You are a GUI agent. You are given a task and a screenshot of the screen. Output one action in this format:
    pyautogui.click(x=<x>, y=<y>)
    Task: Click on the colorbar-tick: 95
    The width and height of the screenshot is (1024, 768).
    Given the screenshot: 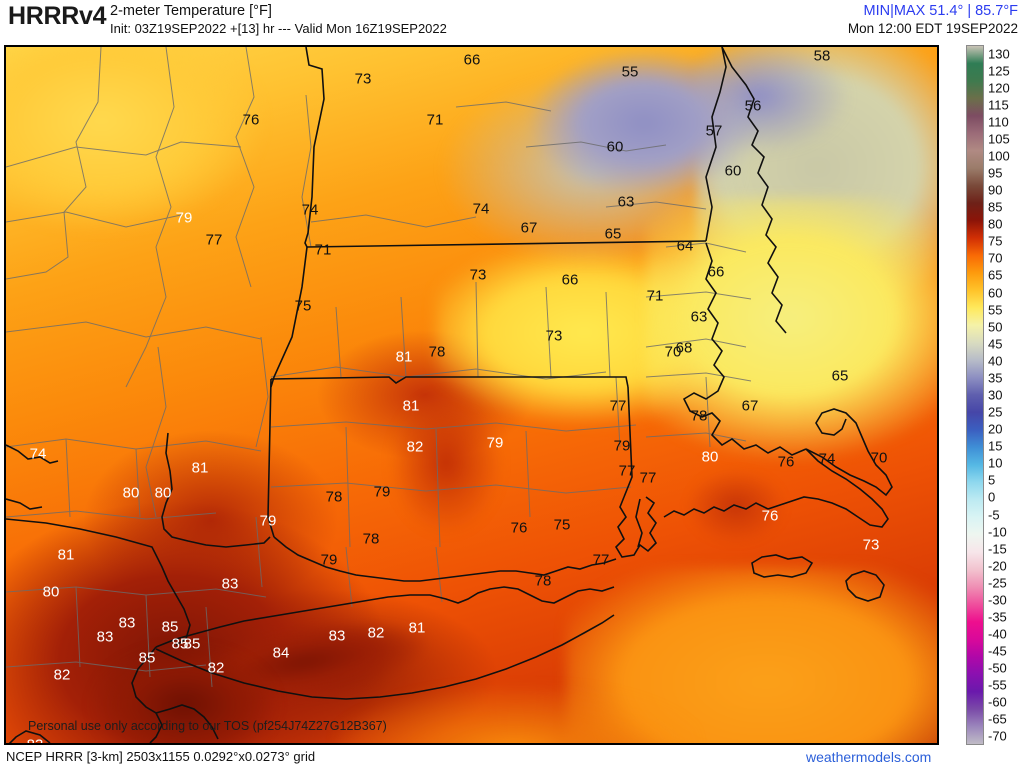 What is the action you would take?
    pyautogui.click(x=995, y=173)
    